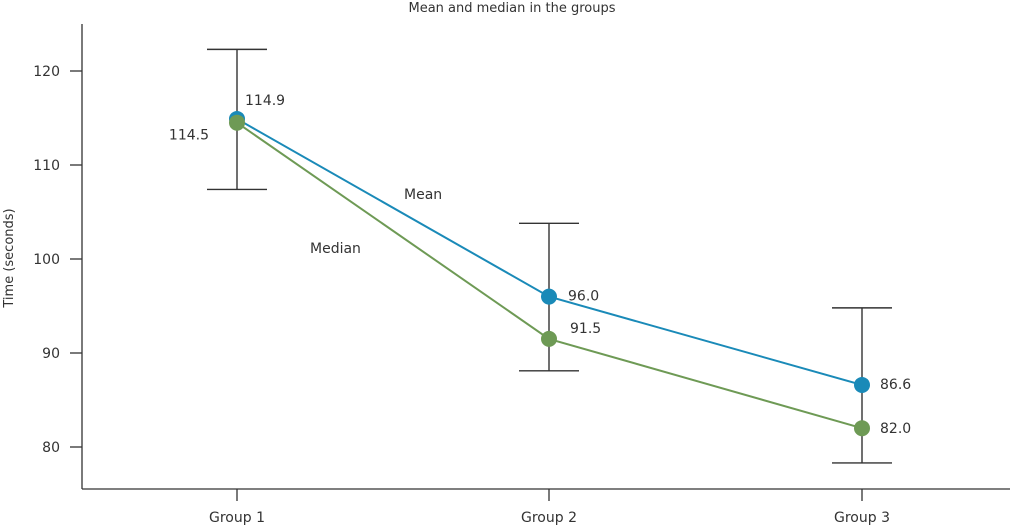  I want to click on y-tick-label: 100, so click(46, 260).